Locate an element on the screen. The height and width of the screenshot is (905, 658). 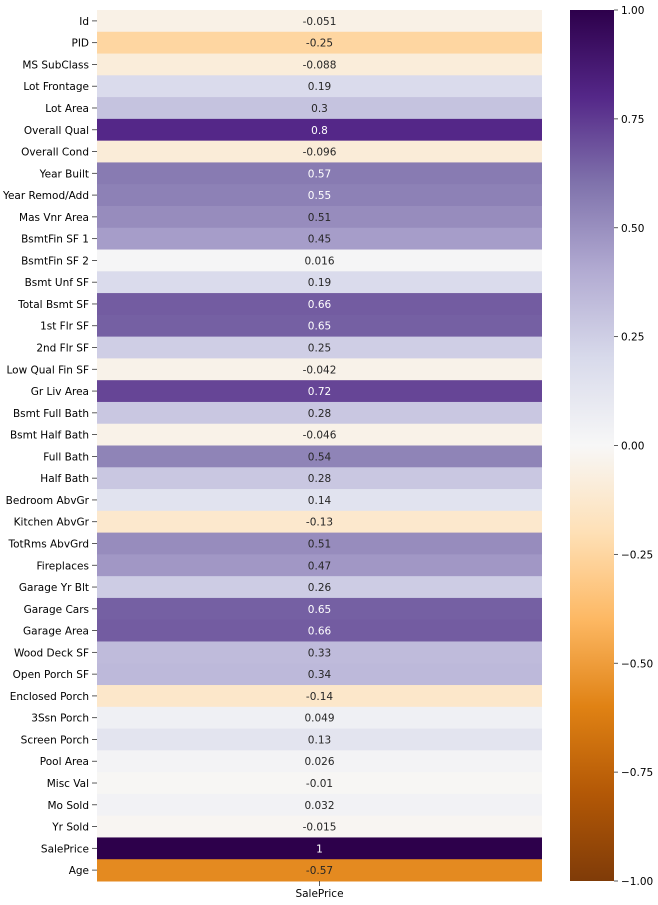
row-label: Low Qual Fin SF is located at coordinates (47, 370).